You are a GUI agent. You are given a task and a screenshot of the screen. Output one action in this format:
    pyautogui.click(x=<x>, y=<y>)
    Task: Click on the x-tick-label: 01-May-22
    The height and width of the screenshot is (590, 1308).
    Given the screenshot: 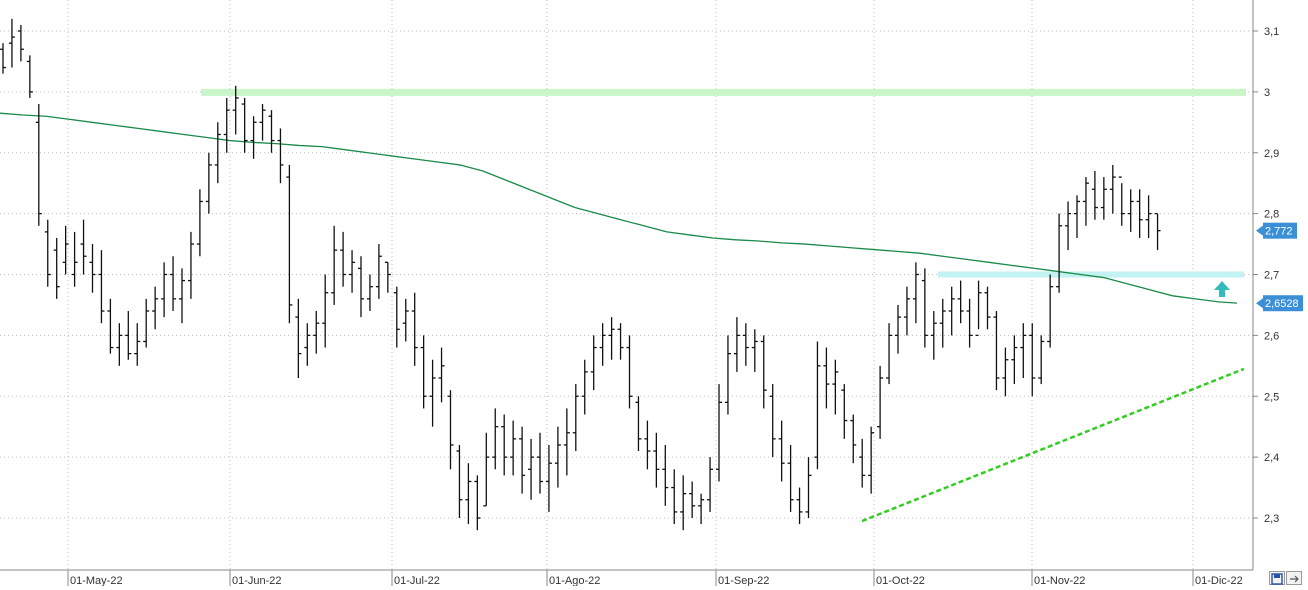 What is the action you would take?
    pyautogui.click(x=96, y=580)
    